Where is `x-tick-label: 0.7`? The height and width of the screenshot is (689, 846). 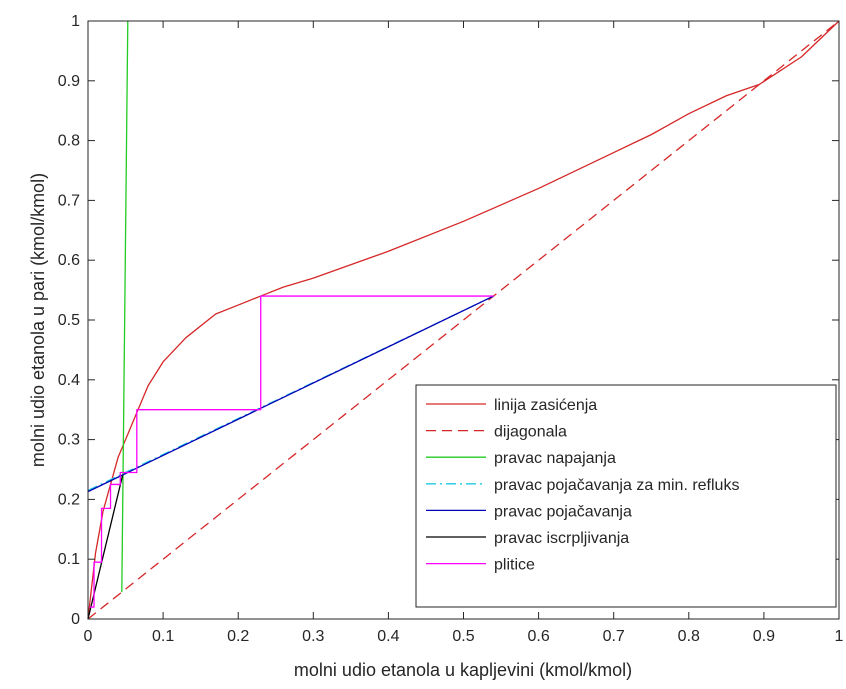
x-tick-label: 0.7 is located at coordinates (614, 636).